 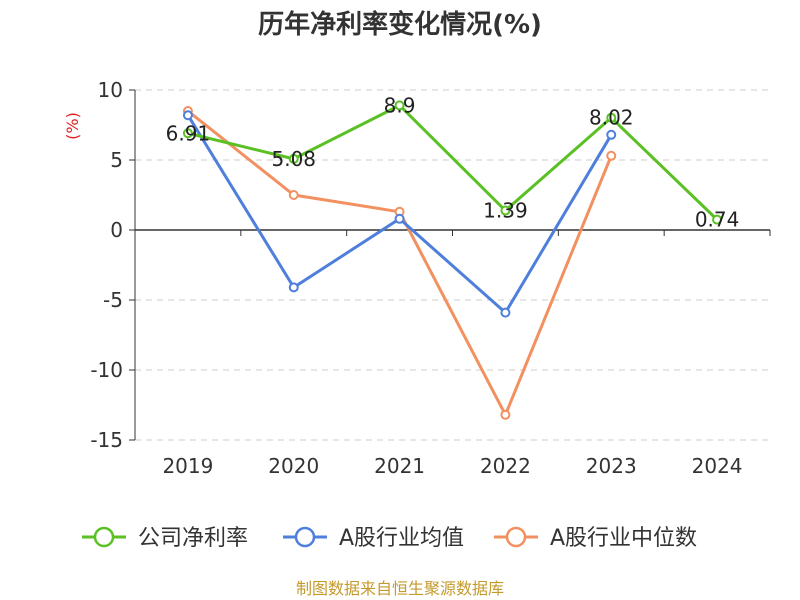 I want to click on x-axis-ticks: 2019 2020 2021 2022 2023 2024, so click(x=452, y=466).